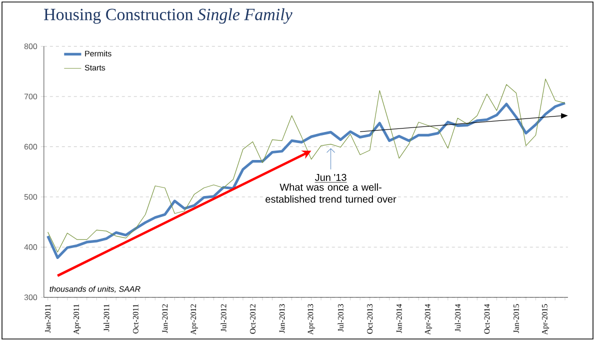 The height and width of the screenshot is (341, 605). What do you see at coordinates (330, 177) in the screenshot?
I see `annotation: Jun '13` at bounding box center [330, 177].